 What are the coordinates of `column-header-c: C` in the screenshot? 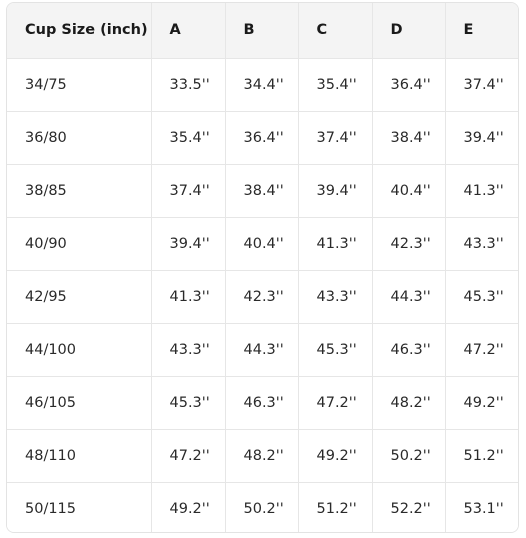 It's located at (335, 31).